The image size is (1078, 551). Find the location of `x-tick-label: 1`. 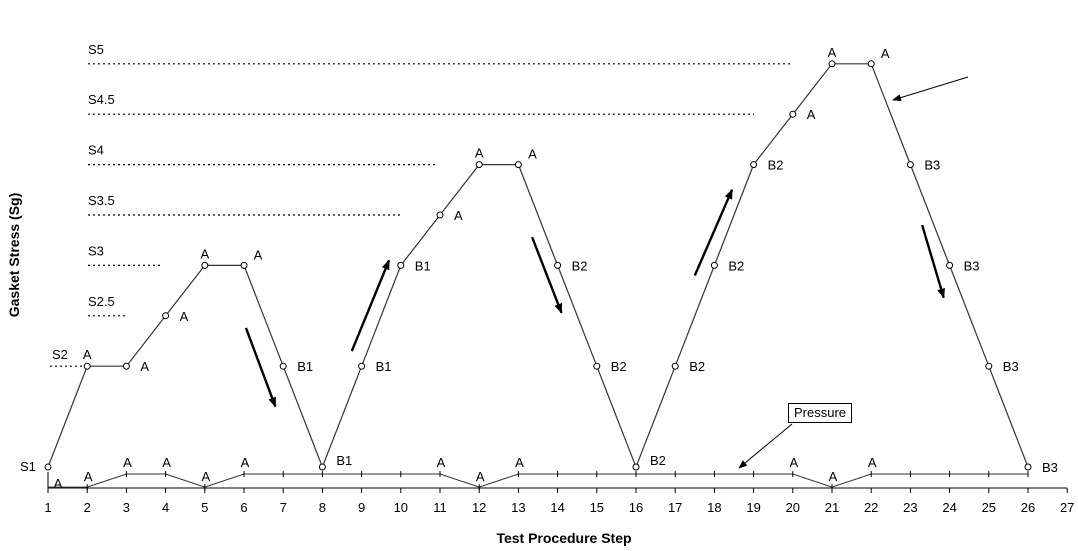

x-tick-label: 1 is located at coordinates (47, 507).